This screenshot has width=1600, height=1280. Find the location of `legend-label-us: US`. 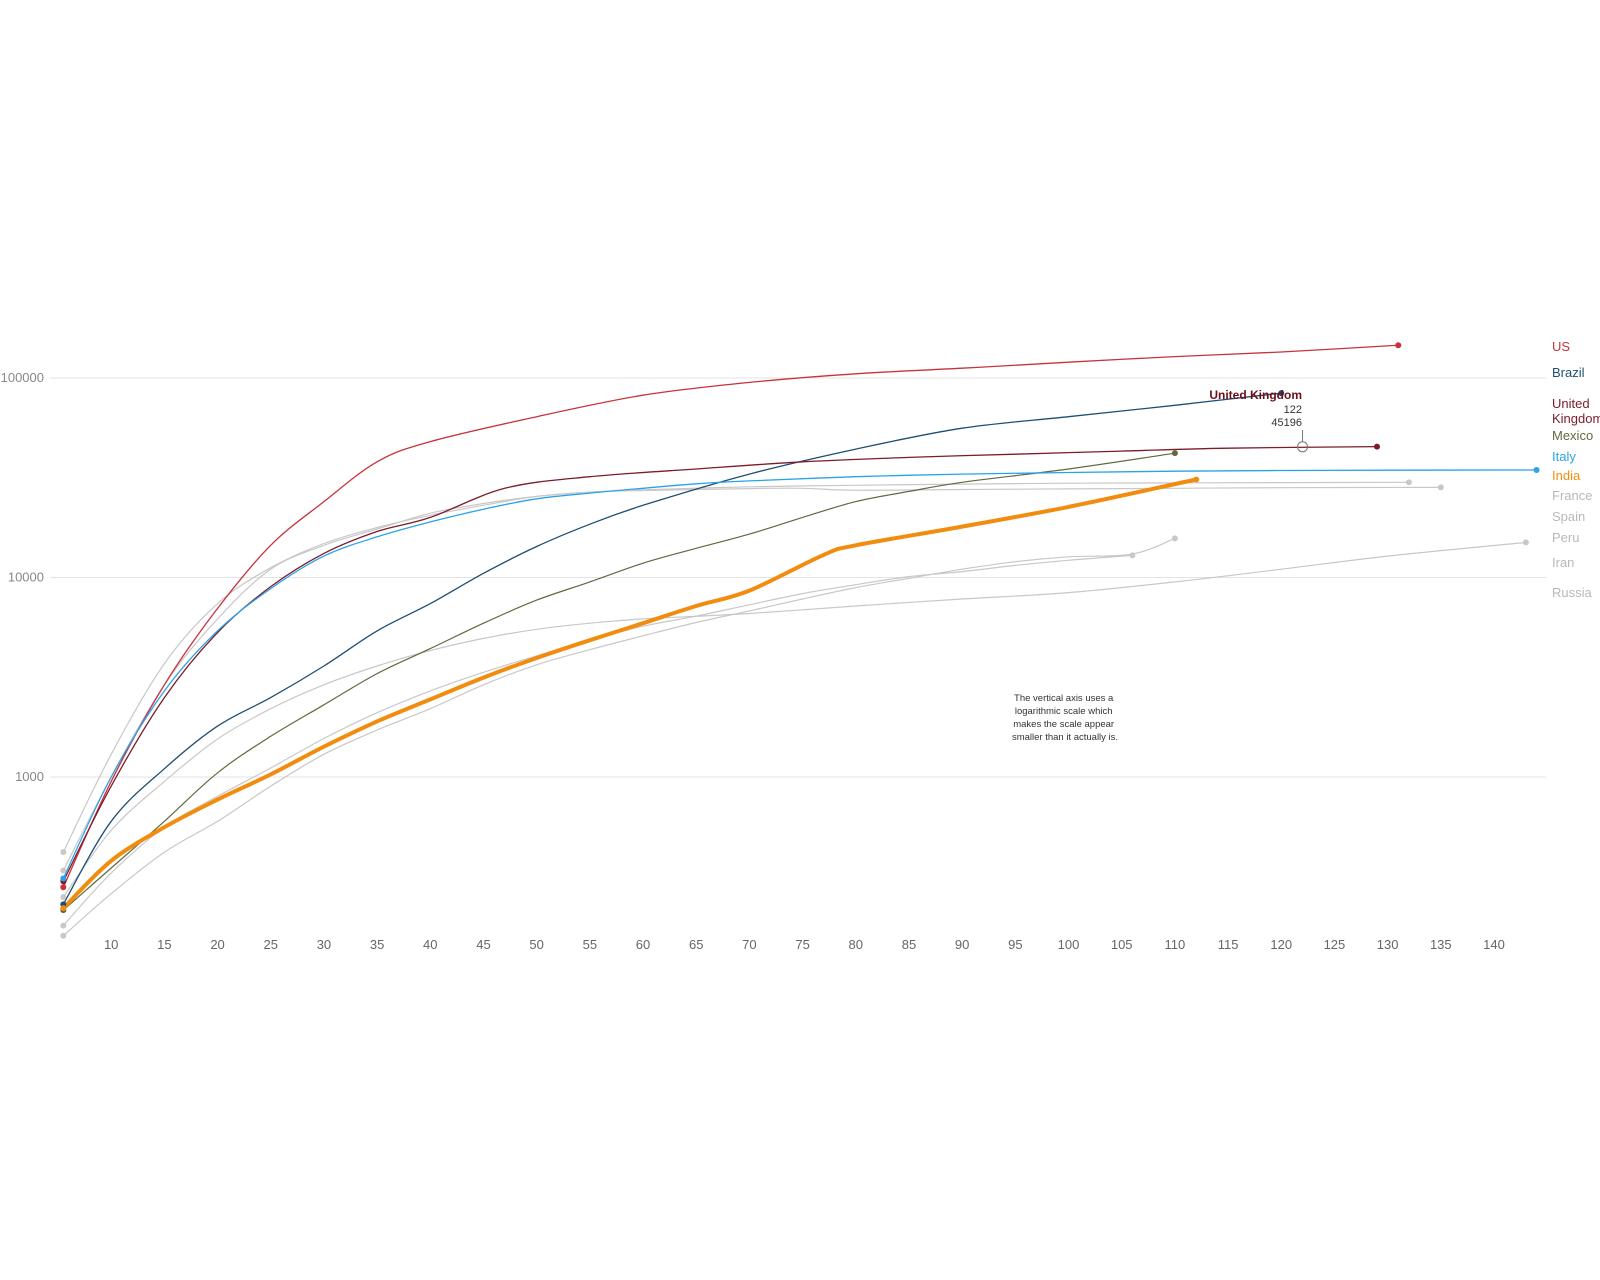

legend-label-us: US is located at coordinates (1561, 346).